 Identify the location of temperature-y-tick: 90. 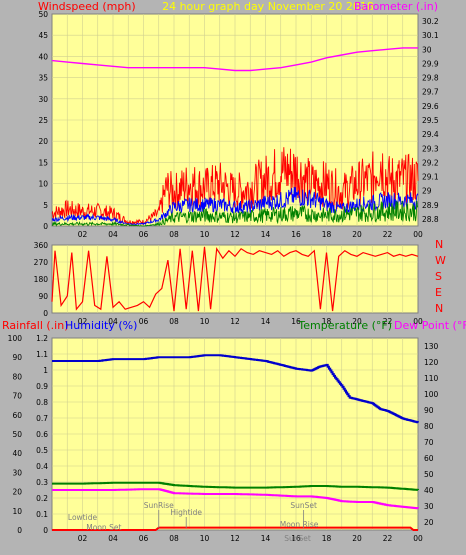
(429, 410).